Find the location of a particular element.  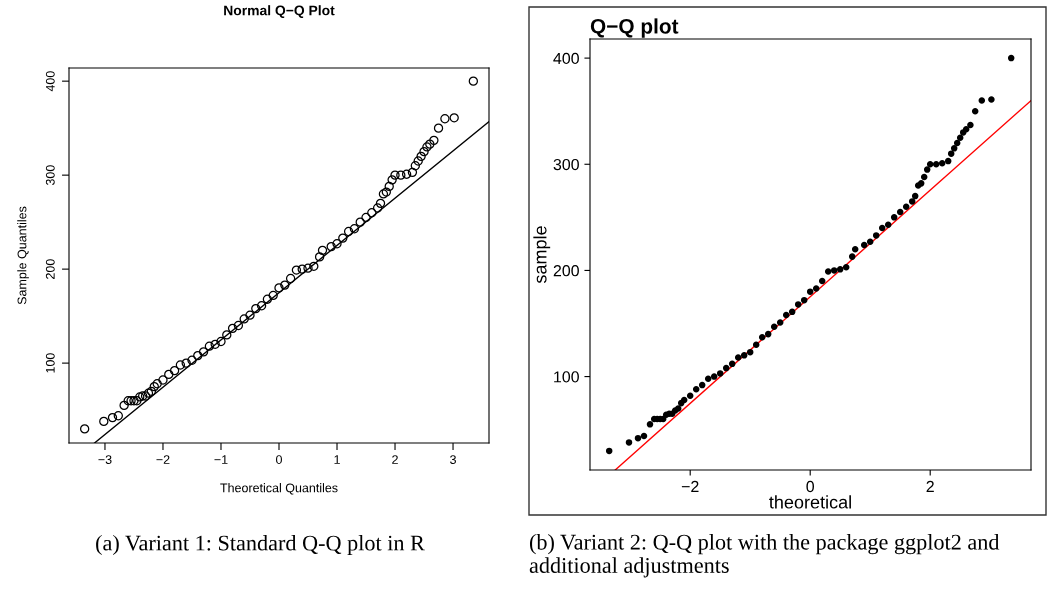

x-axis-title: Theoretical Quantiles is located at coordinates (279, 489).